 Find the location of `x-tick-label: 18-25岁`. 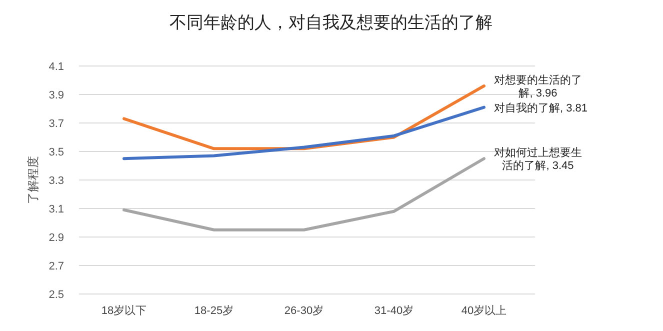

x-tick-label: 18-25岁 is located at coordinates (214, 311).